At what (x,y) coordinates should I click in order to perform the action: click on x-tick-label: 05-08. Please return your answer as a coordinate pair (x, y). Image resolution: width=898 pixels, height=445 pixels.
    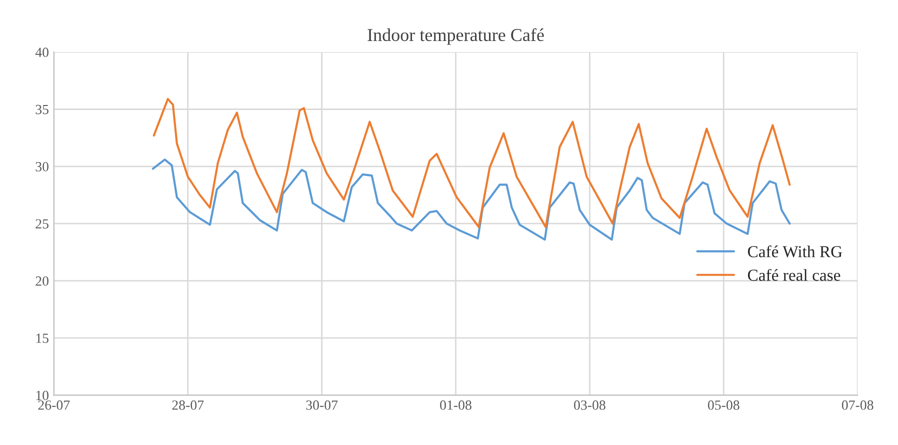
    Looking at the image, I should click on (724, 405).